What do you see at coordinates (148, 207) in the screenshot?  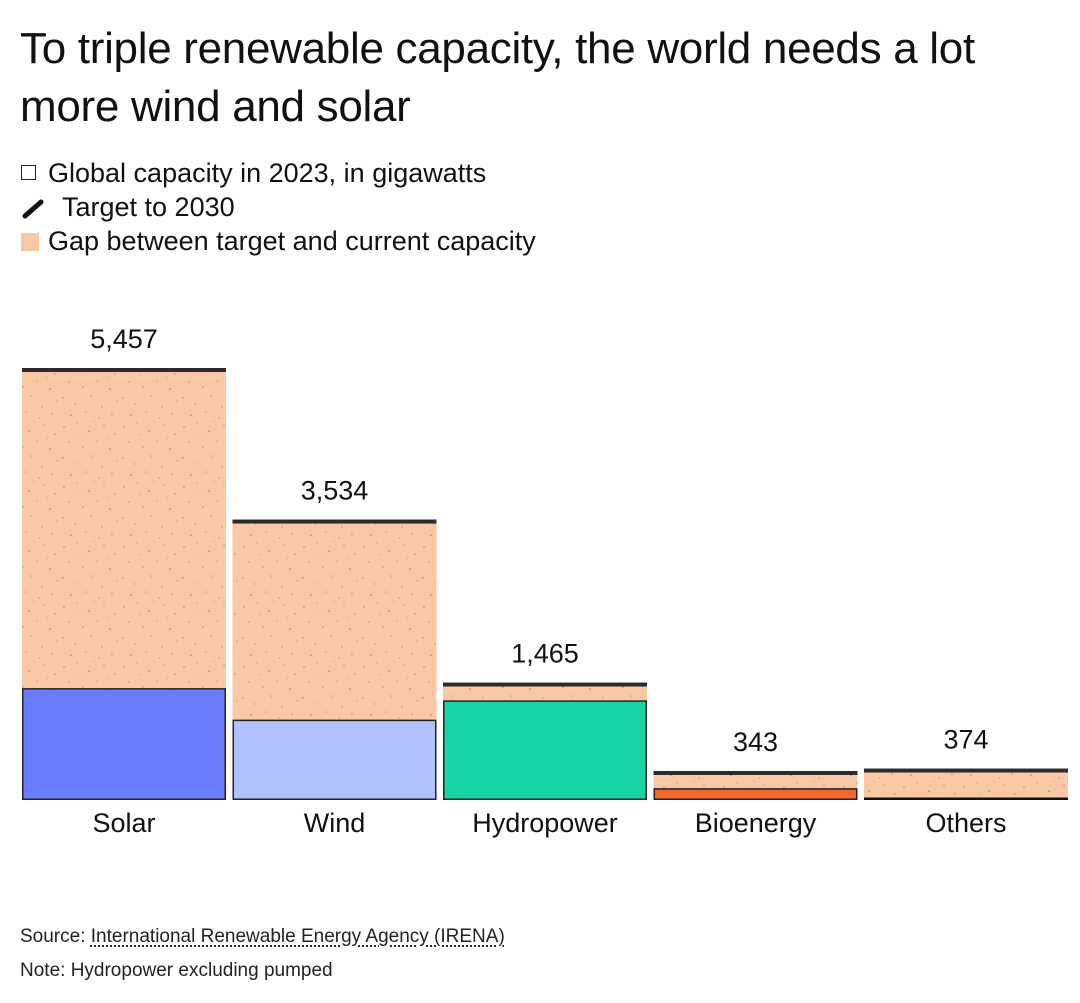 I see `legend-target-label: Target to 2030` at bounding box center [148, 207].